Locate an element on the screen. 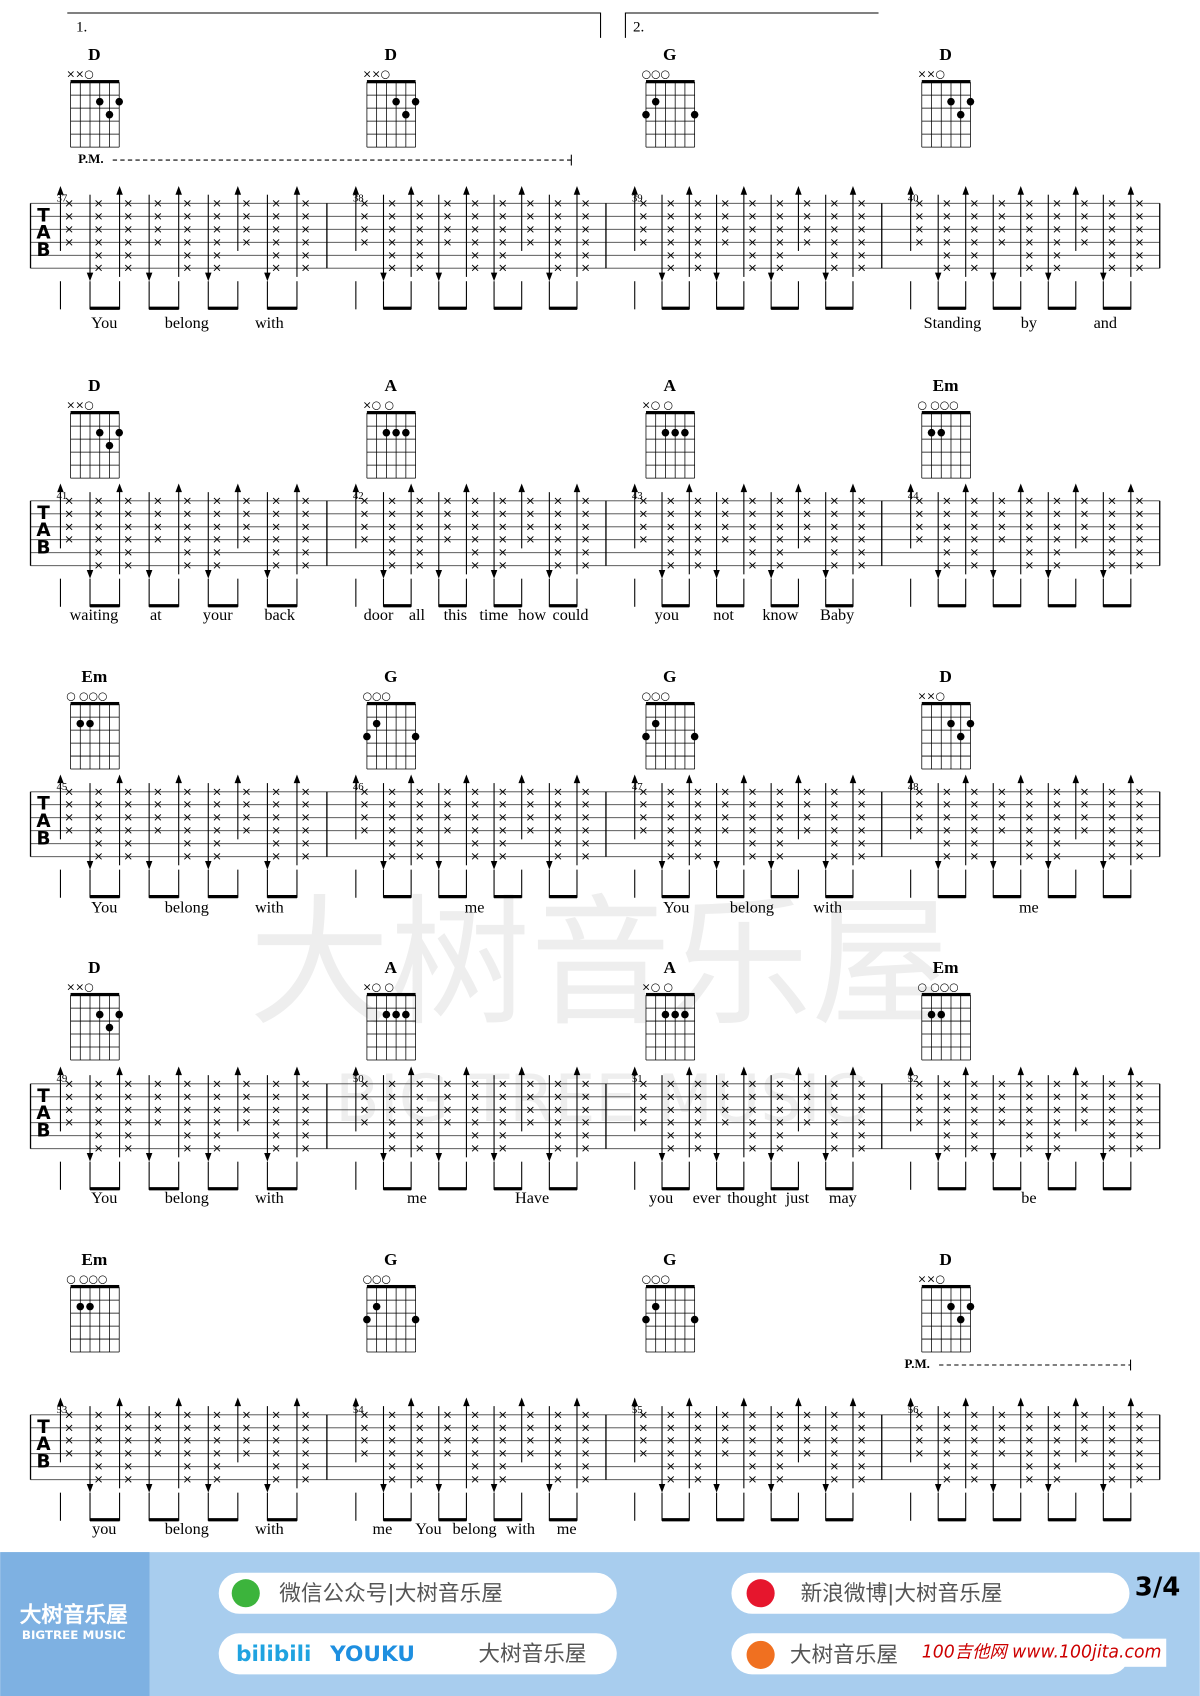 This screenshot has height=1696, width=1200. video-pill is located at coordinates (417, 1654).